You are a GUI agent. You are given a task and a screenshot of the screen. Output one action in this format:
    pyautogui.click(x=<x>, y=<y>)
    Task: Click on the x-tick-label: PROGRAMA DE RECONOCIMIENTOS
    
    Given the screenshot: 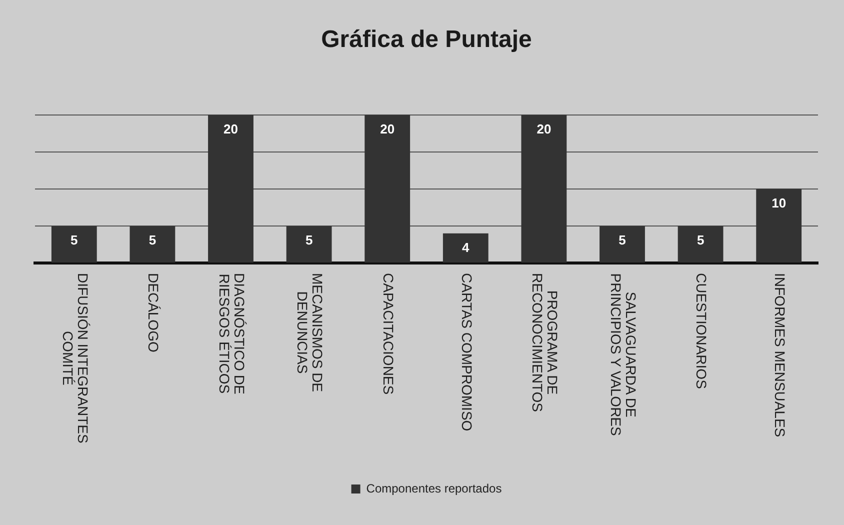 What is the action you would take?
    pyautogui.click(x=545, y=342)
    